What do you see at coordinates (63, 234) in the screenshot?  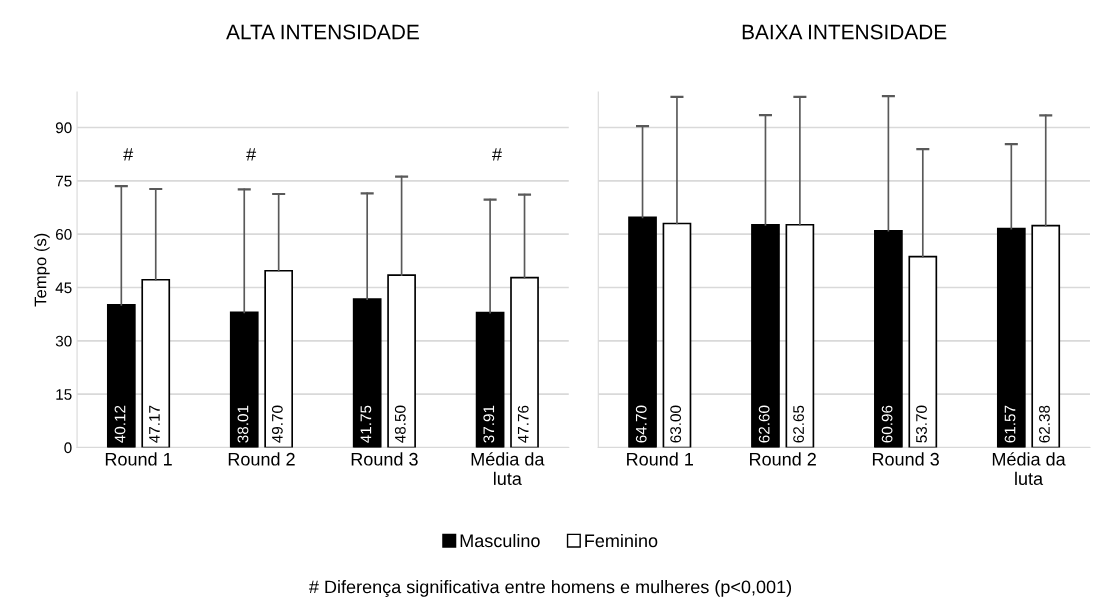 I see `y-tick-label: 60` at bounding box center [63, 234].